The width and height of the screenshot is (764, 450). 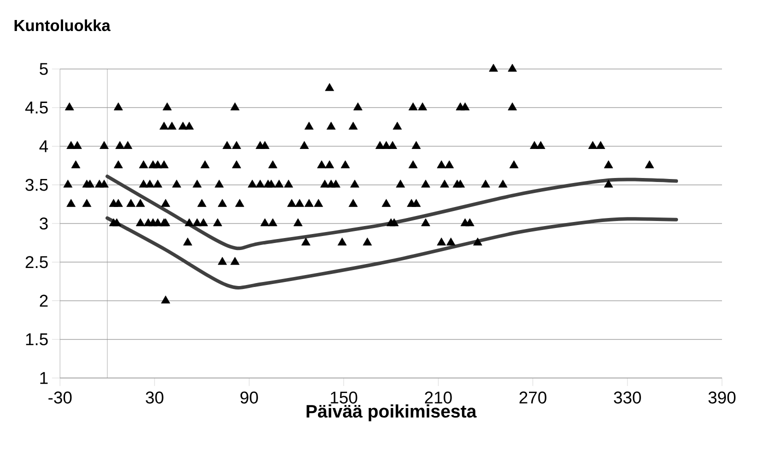 What do you see at coordinates (44, 300) in the screenshot?
I see `y-tick-label: 2` at bounding box center [44, 300].